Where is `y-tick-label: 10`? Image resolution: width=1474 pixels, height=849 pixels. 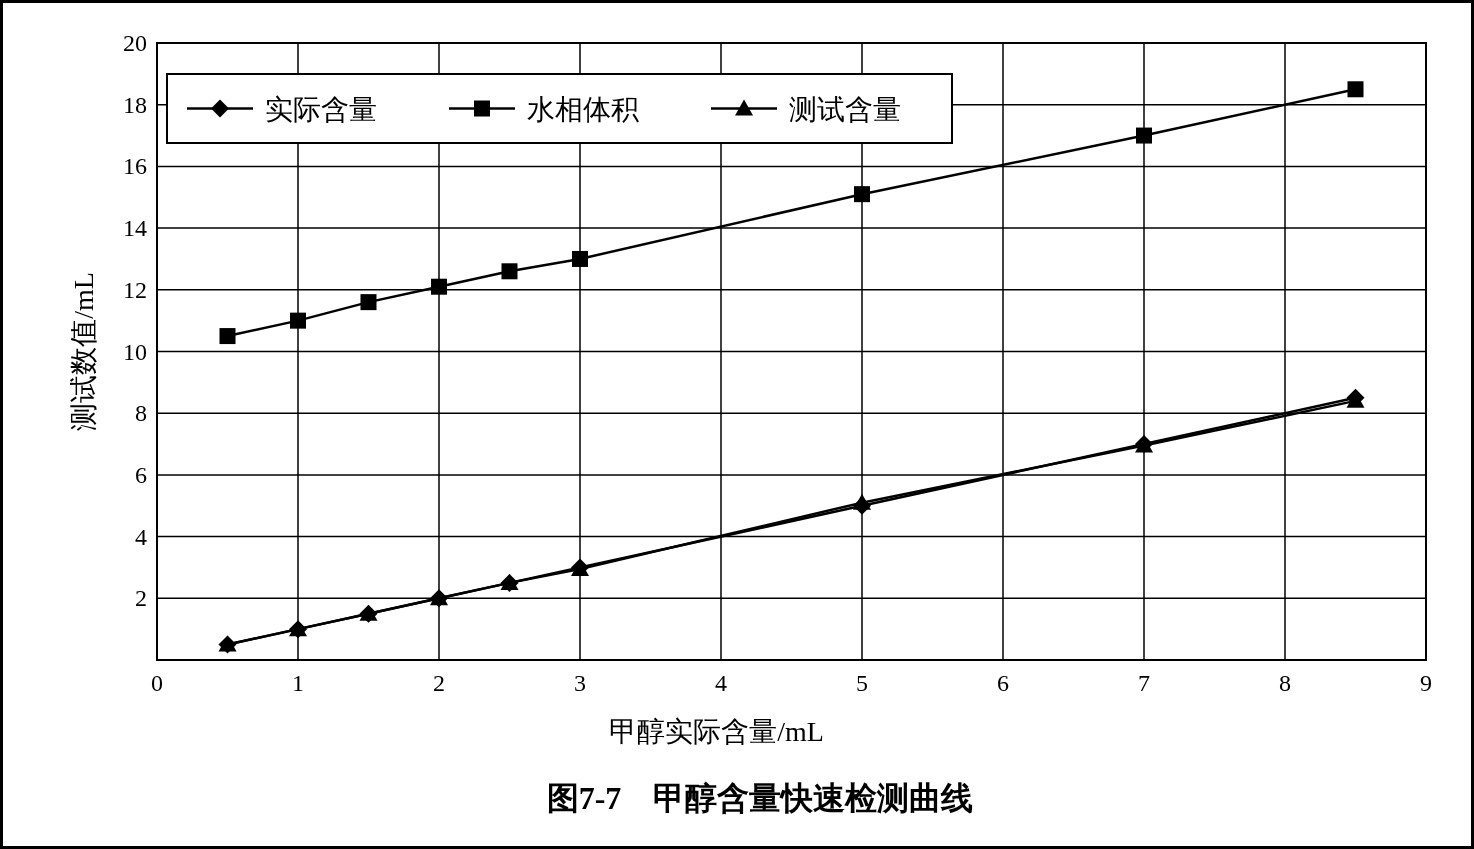 y-tick-label: 10 is located at coordinates (135, 351).